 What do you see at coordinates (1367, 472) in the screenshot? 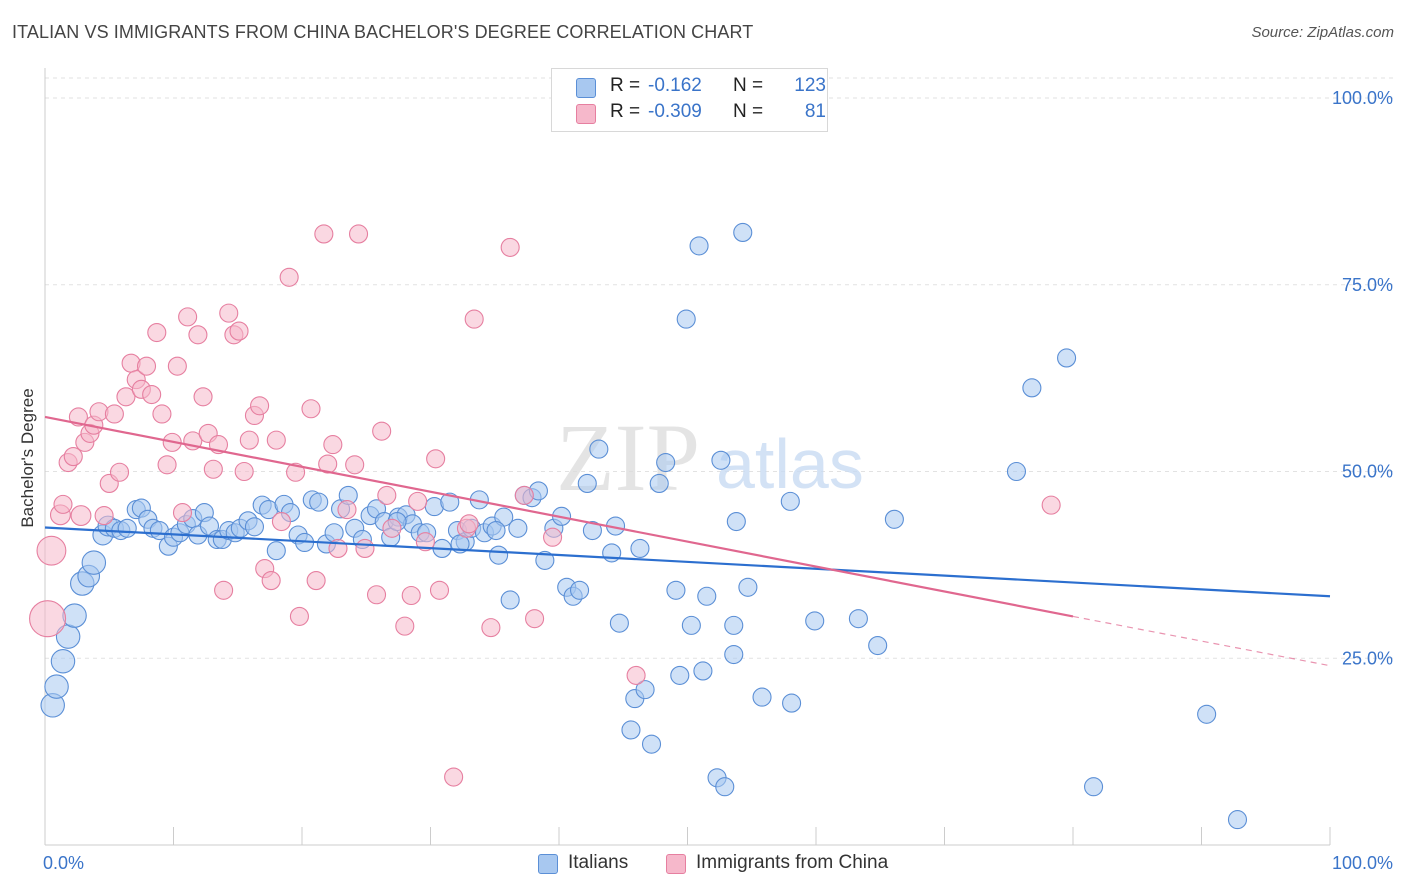
I see `y-tick-label: 50.0%` at bounding box center [1367, 472].